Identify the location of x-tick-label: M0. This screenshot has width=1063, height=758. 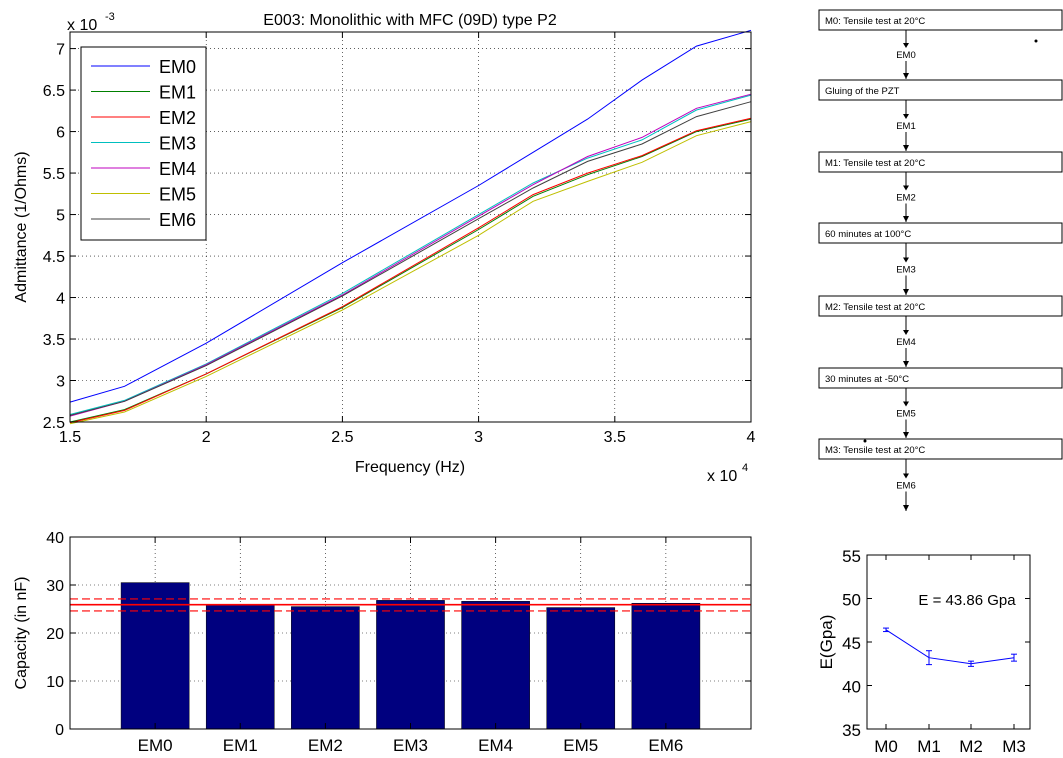
(886, 746).